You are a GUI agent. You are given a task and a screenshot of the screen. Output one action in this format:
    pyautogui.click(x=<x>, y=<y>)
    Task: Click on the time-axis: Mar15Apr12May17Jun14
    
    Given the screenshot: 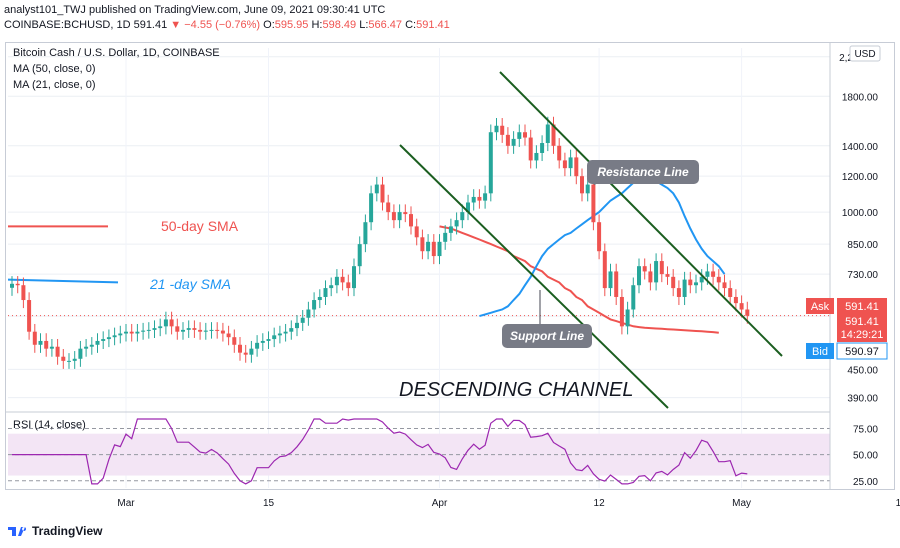 What is the action you would take?
    pyautogui.click(x=508, y=503)
    